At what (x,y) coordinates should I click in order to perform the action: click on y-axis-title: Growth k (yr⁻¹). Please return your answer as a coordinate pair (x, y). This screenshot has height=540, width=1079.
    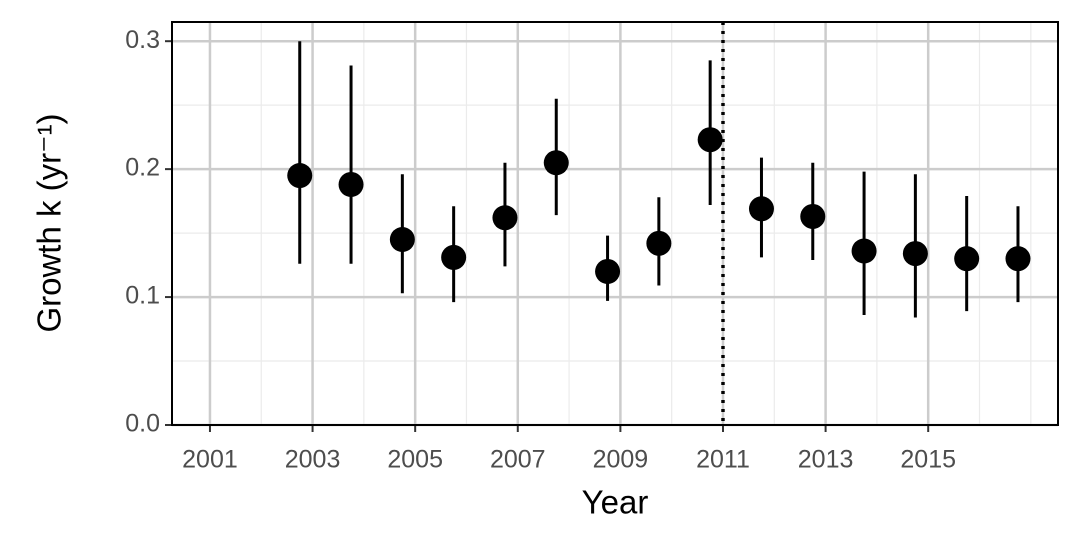
    Looking at the image, I should click on (49, 222).